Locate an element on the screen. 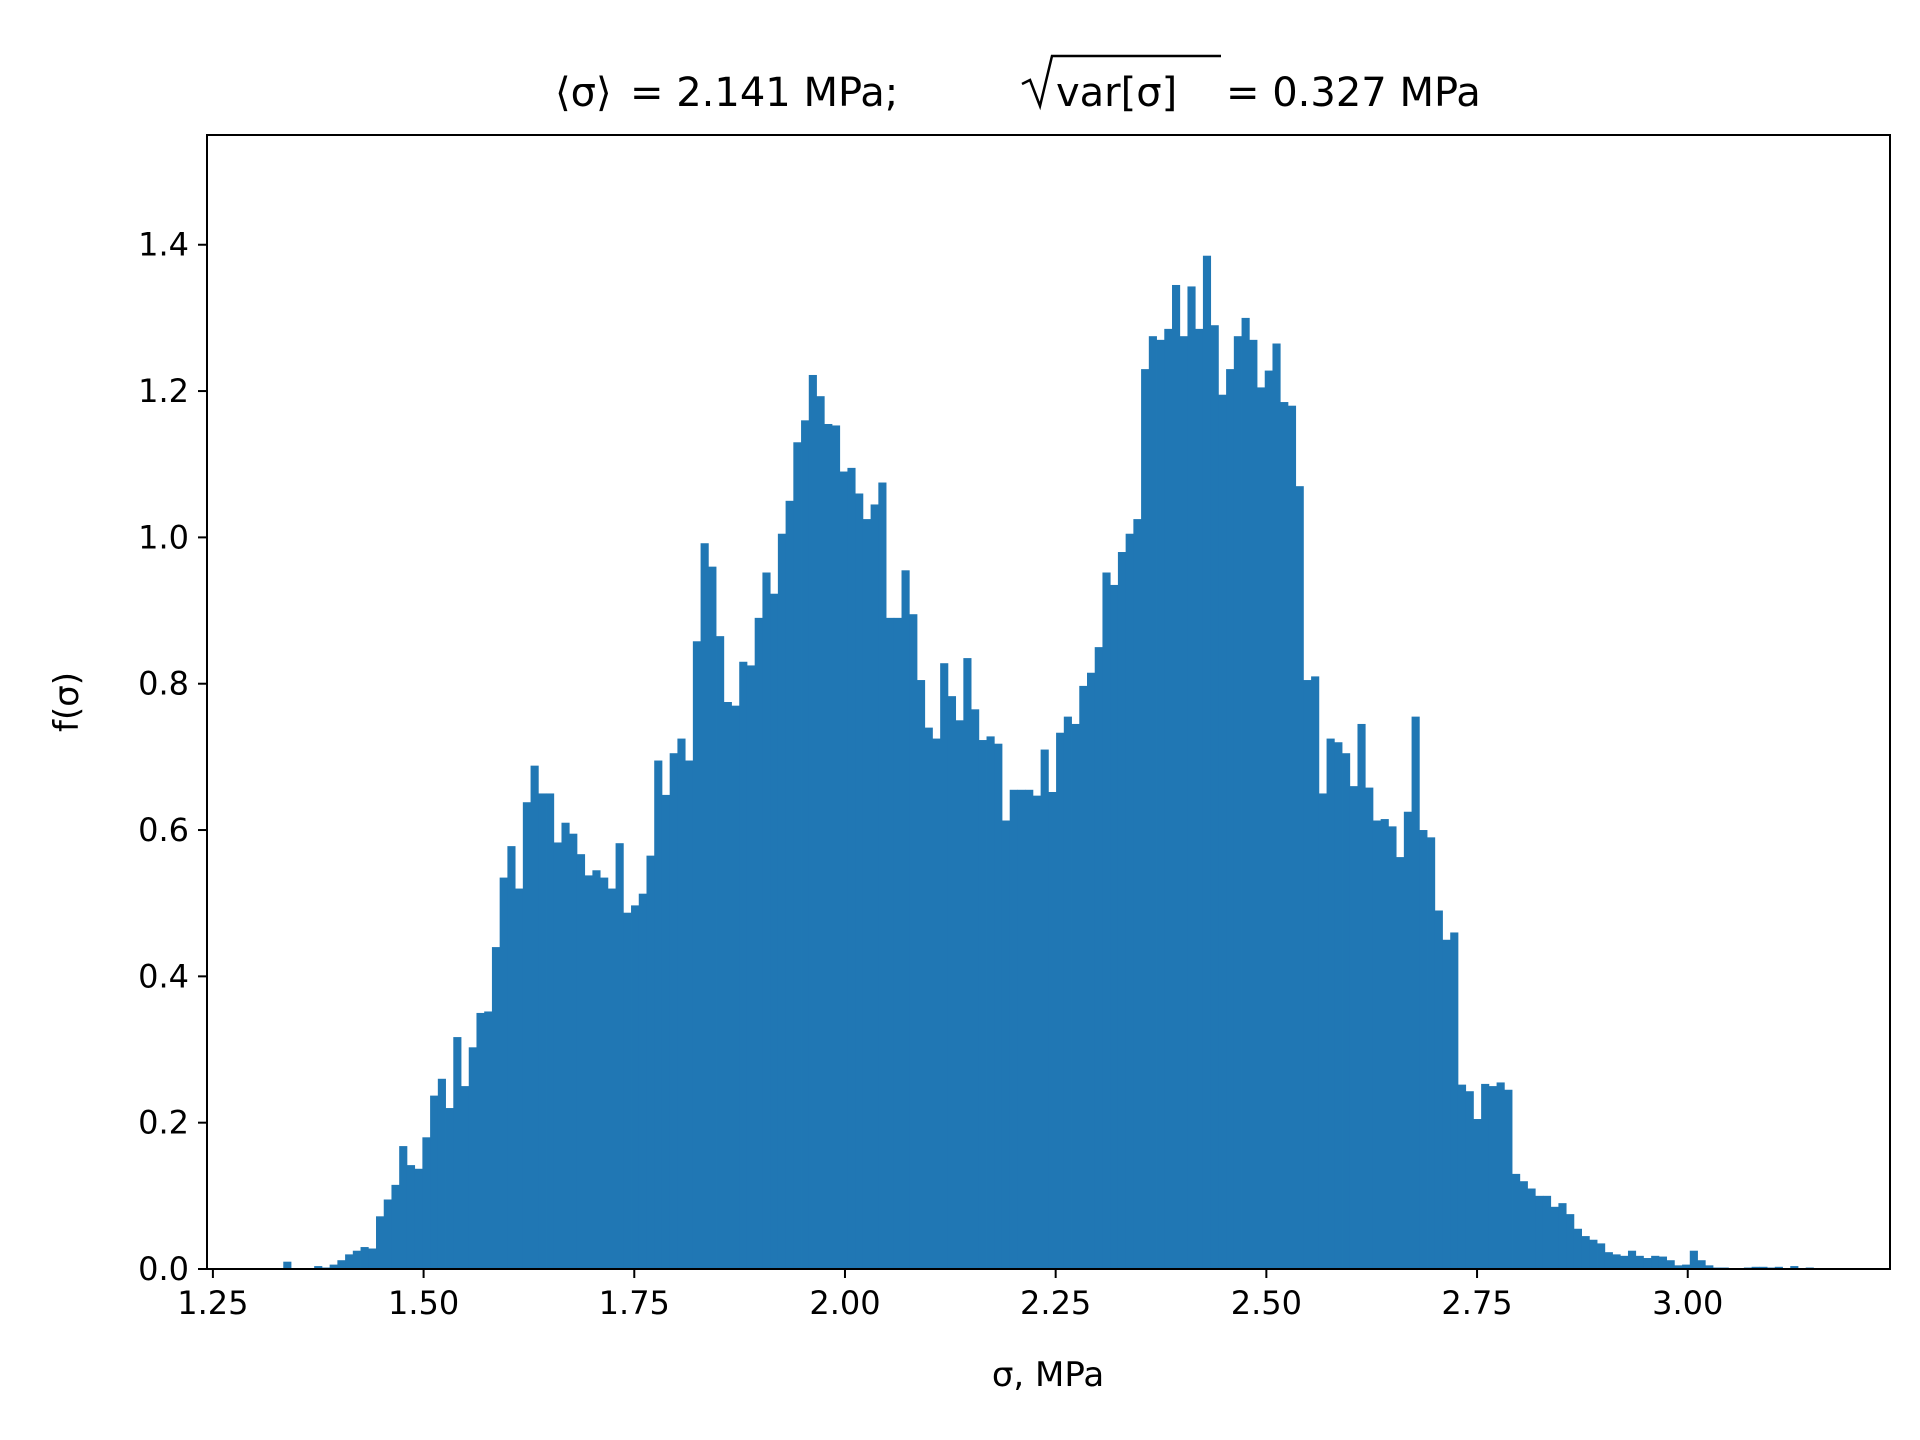 The height and width of the screenshot is (1440, 1920). sqrt-symbol is located at coordinates (1121, 82).